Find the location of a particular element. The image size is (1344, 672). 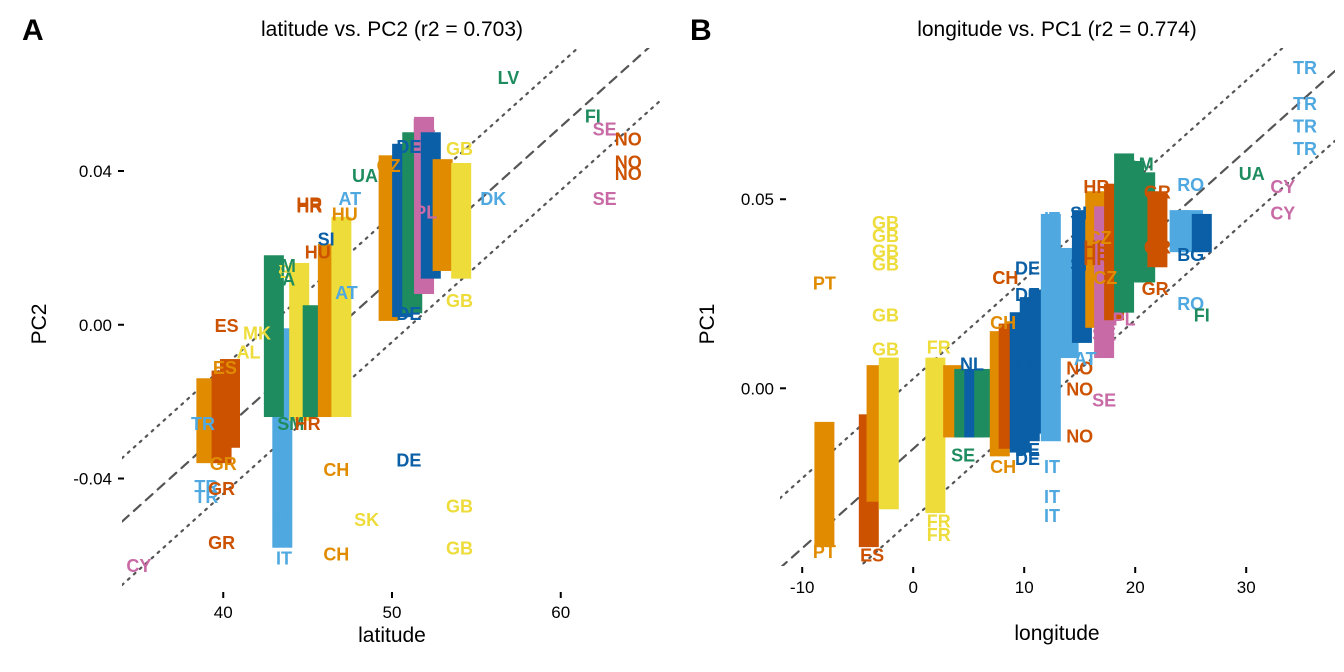

point-label: MK is located at coordinates (257, 333).